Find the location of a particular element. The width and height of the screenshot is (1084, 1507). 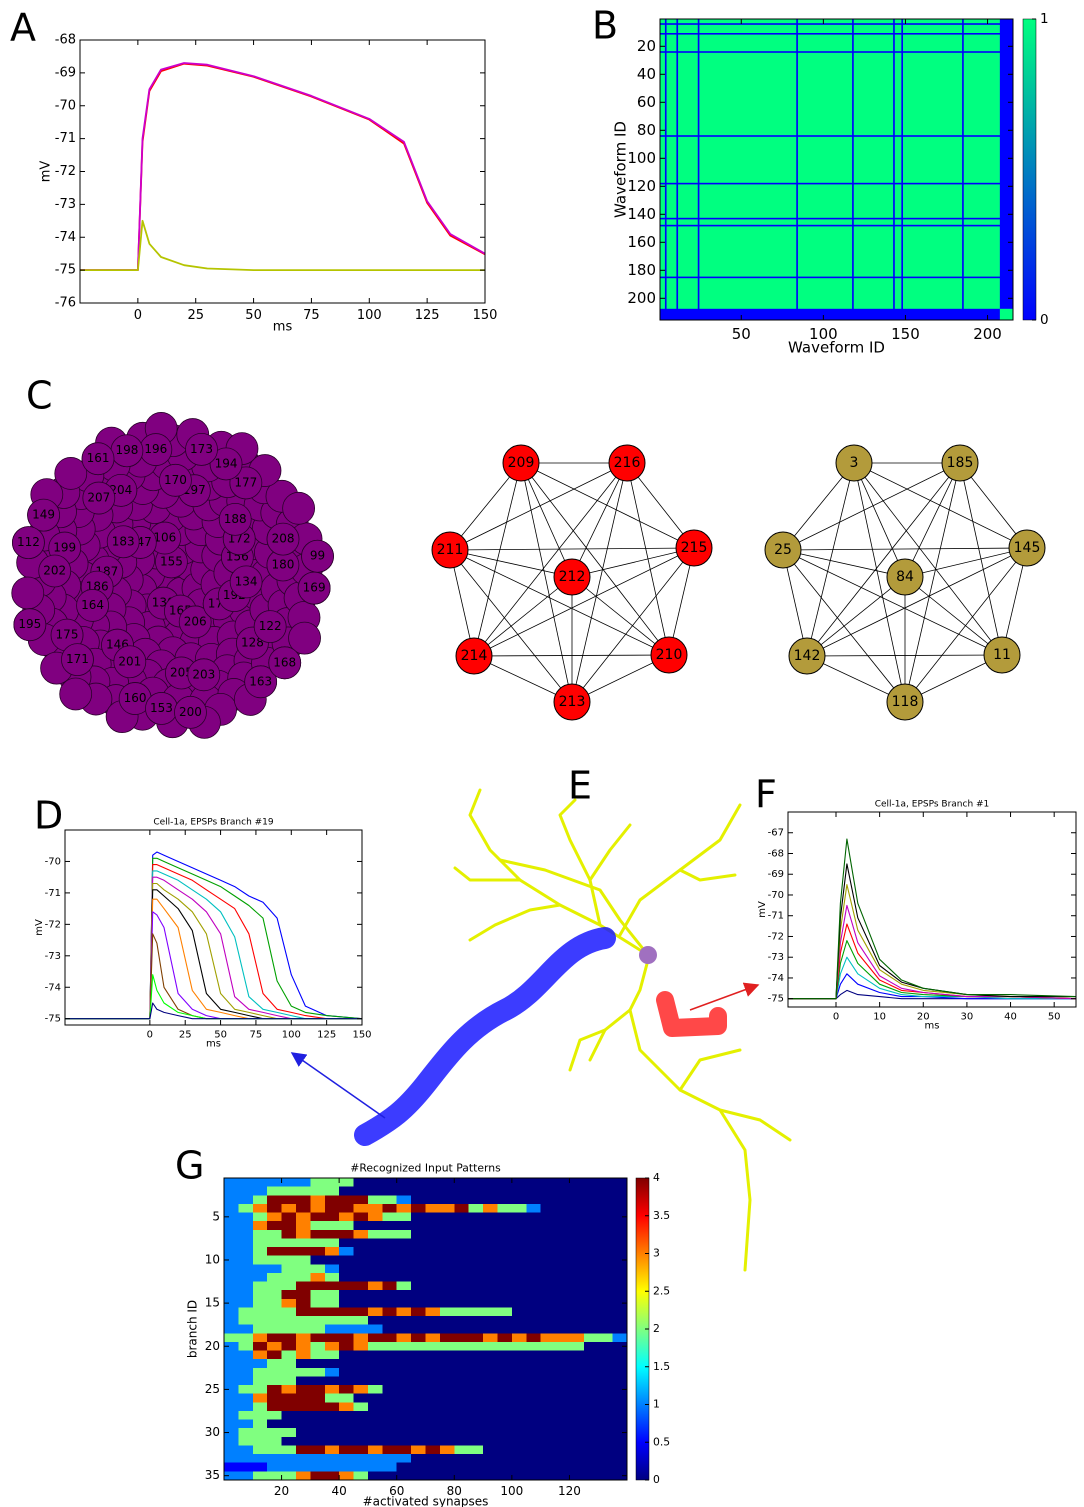

y-tick-label: -73 is located at coordinates (776, 957).